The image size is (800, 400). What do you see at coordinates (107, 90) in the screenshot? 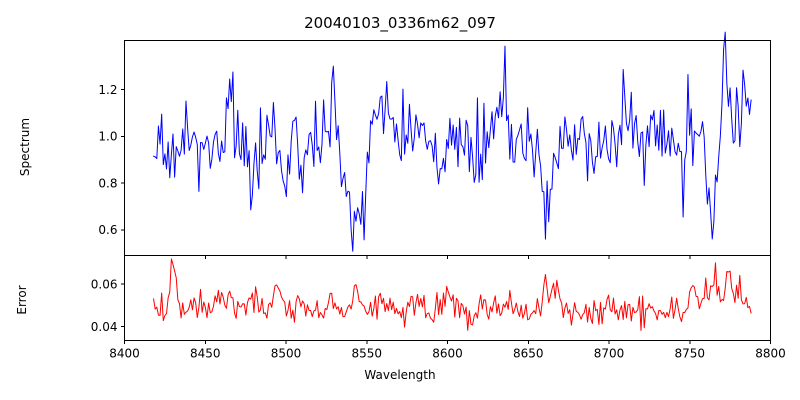
I see `y-tick-label-spectrum: 1.2` at bounding box center [107, 90].